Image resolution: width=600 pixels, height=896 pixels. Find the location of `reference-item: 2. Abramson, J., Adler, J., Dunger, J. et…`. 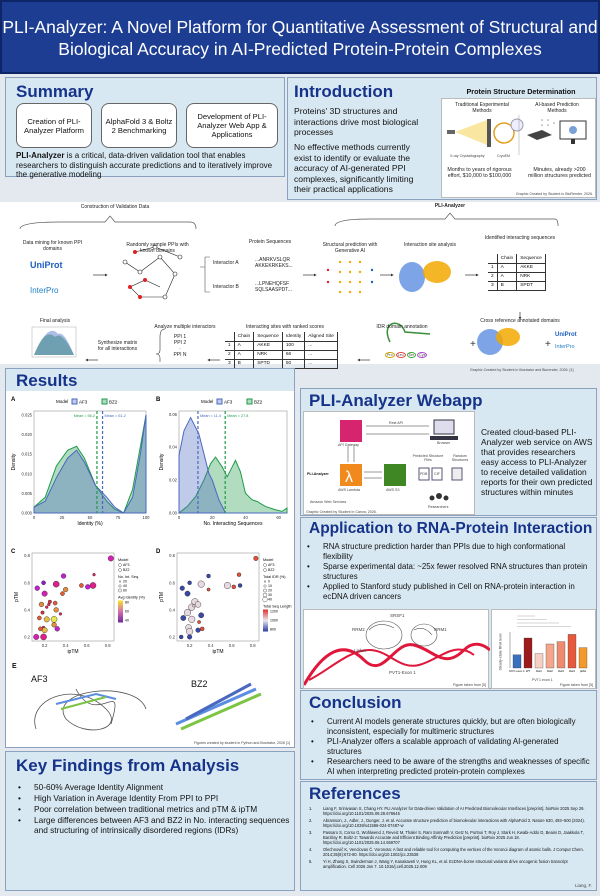

reference-item: 2. Abramson, J., Adler, J., Dunger, J. et… is located at coordinates (447, 823).